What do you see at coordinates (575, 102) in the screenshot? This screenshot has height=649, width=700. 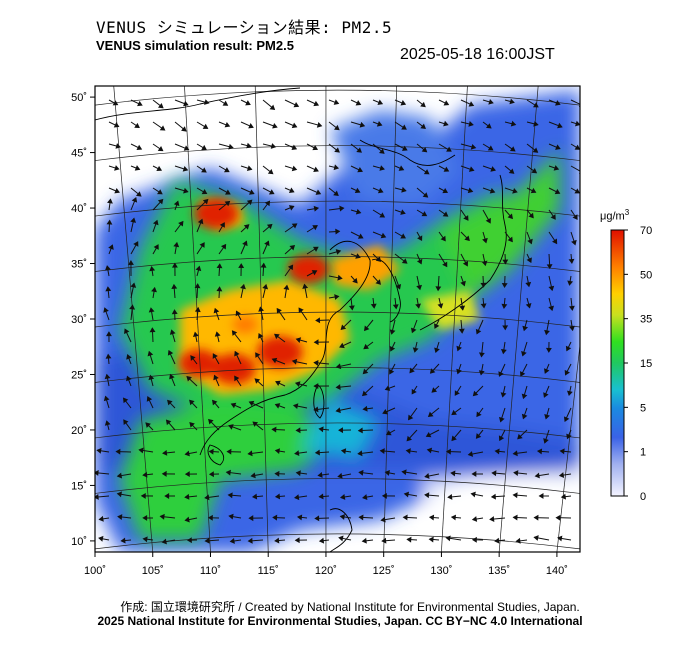 I see `wind-arrow-shaft` at bounding box center [575, 102].